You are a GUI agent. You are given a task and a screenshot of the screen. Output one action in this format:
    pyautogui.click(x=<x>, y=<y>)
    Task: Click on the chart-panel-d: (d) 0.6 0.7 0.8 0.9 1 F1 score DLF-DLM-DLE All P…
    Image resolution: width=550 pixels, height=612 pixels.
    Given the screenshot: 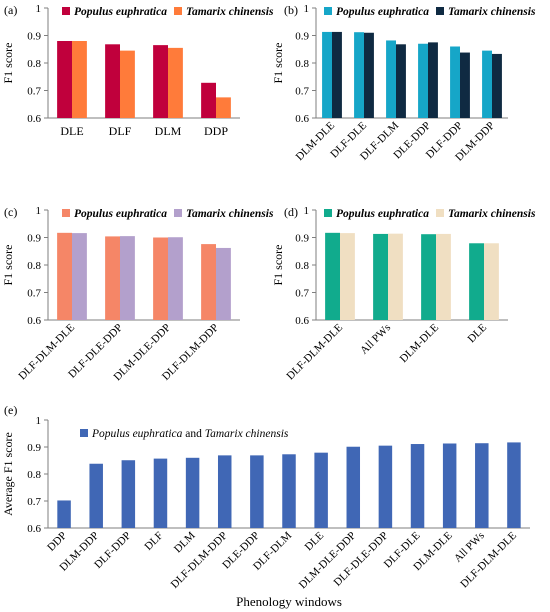 What is the action you would take?
    pyautogui.click(x=403, y=293)
    